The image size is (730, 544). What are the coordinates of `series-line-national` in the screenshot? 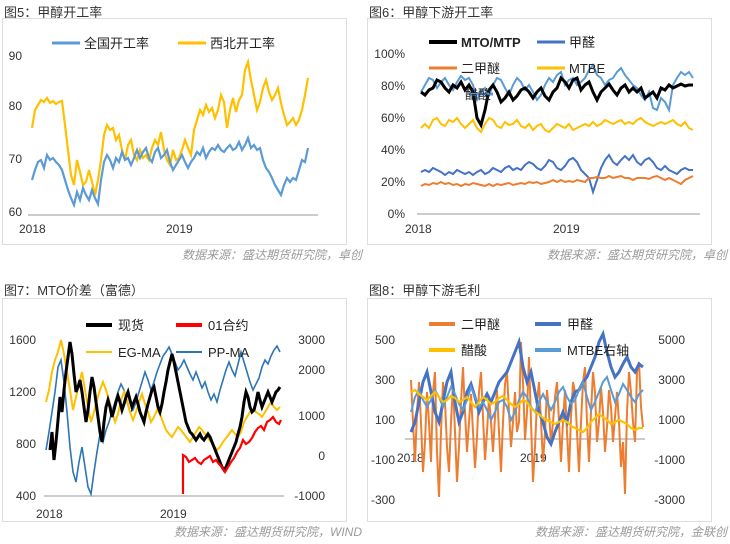 It's located at (170, 171).